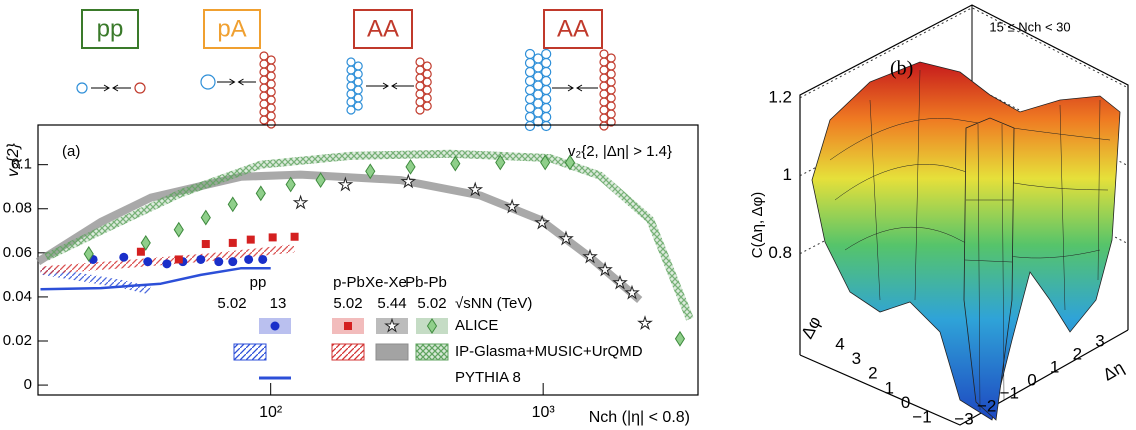  Describe the element at coordinates (573, 29) in the screenshot. I see `icon-box` at that location.